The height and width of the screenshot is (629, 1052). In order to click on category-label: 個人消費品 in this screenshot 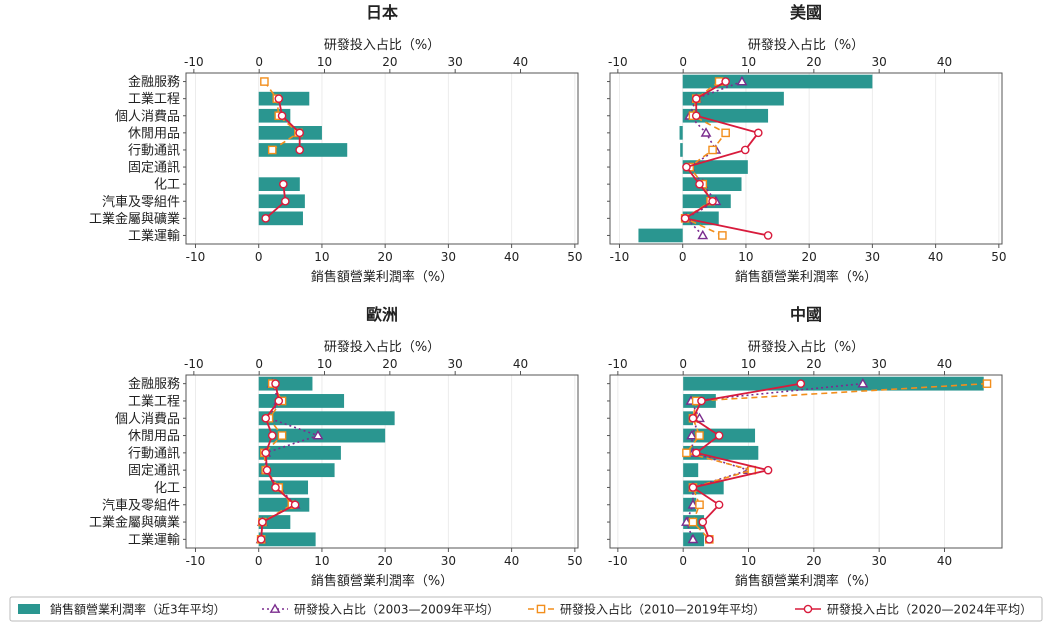, I will do `click(147, 419)`.